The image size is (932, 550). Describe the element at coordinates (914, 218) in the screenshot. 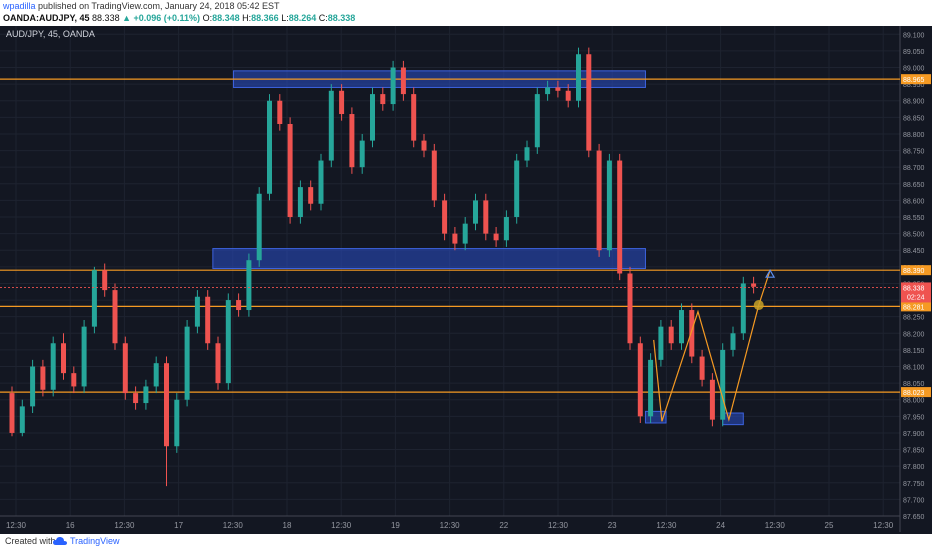

I see `y-tick-label: 88.550` at that location.